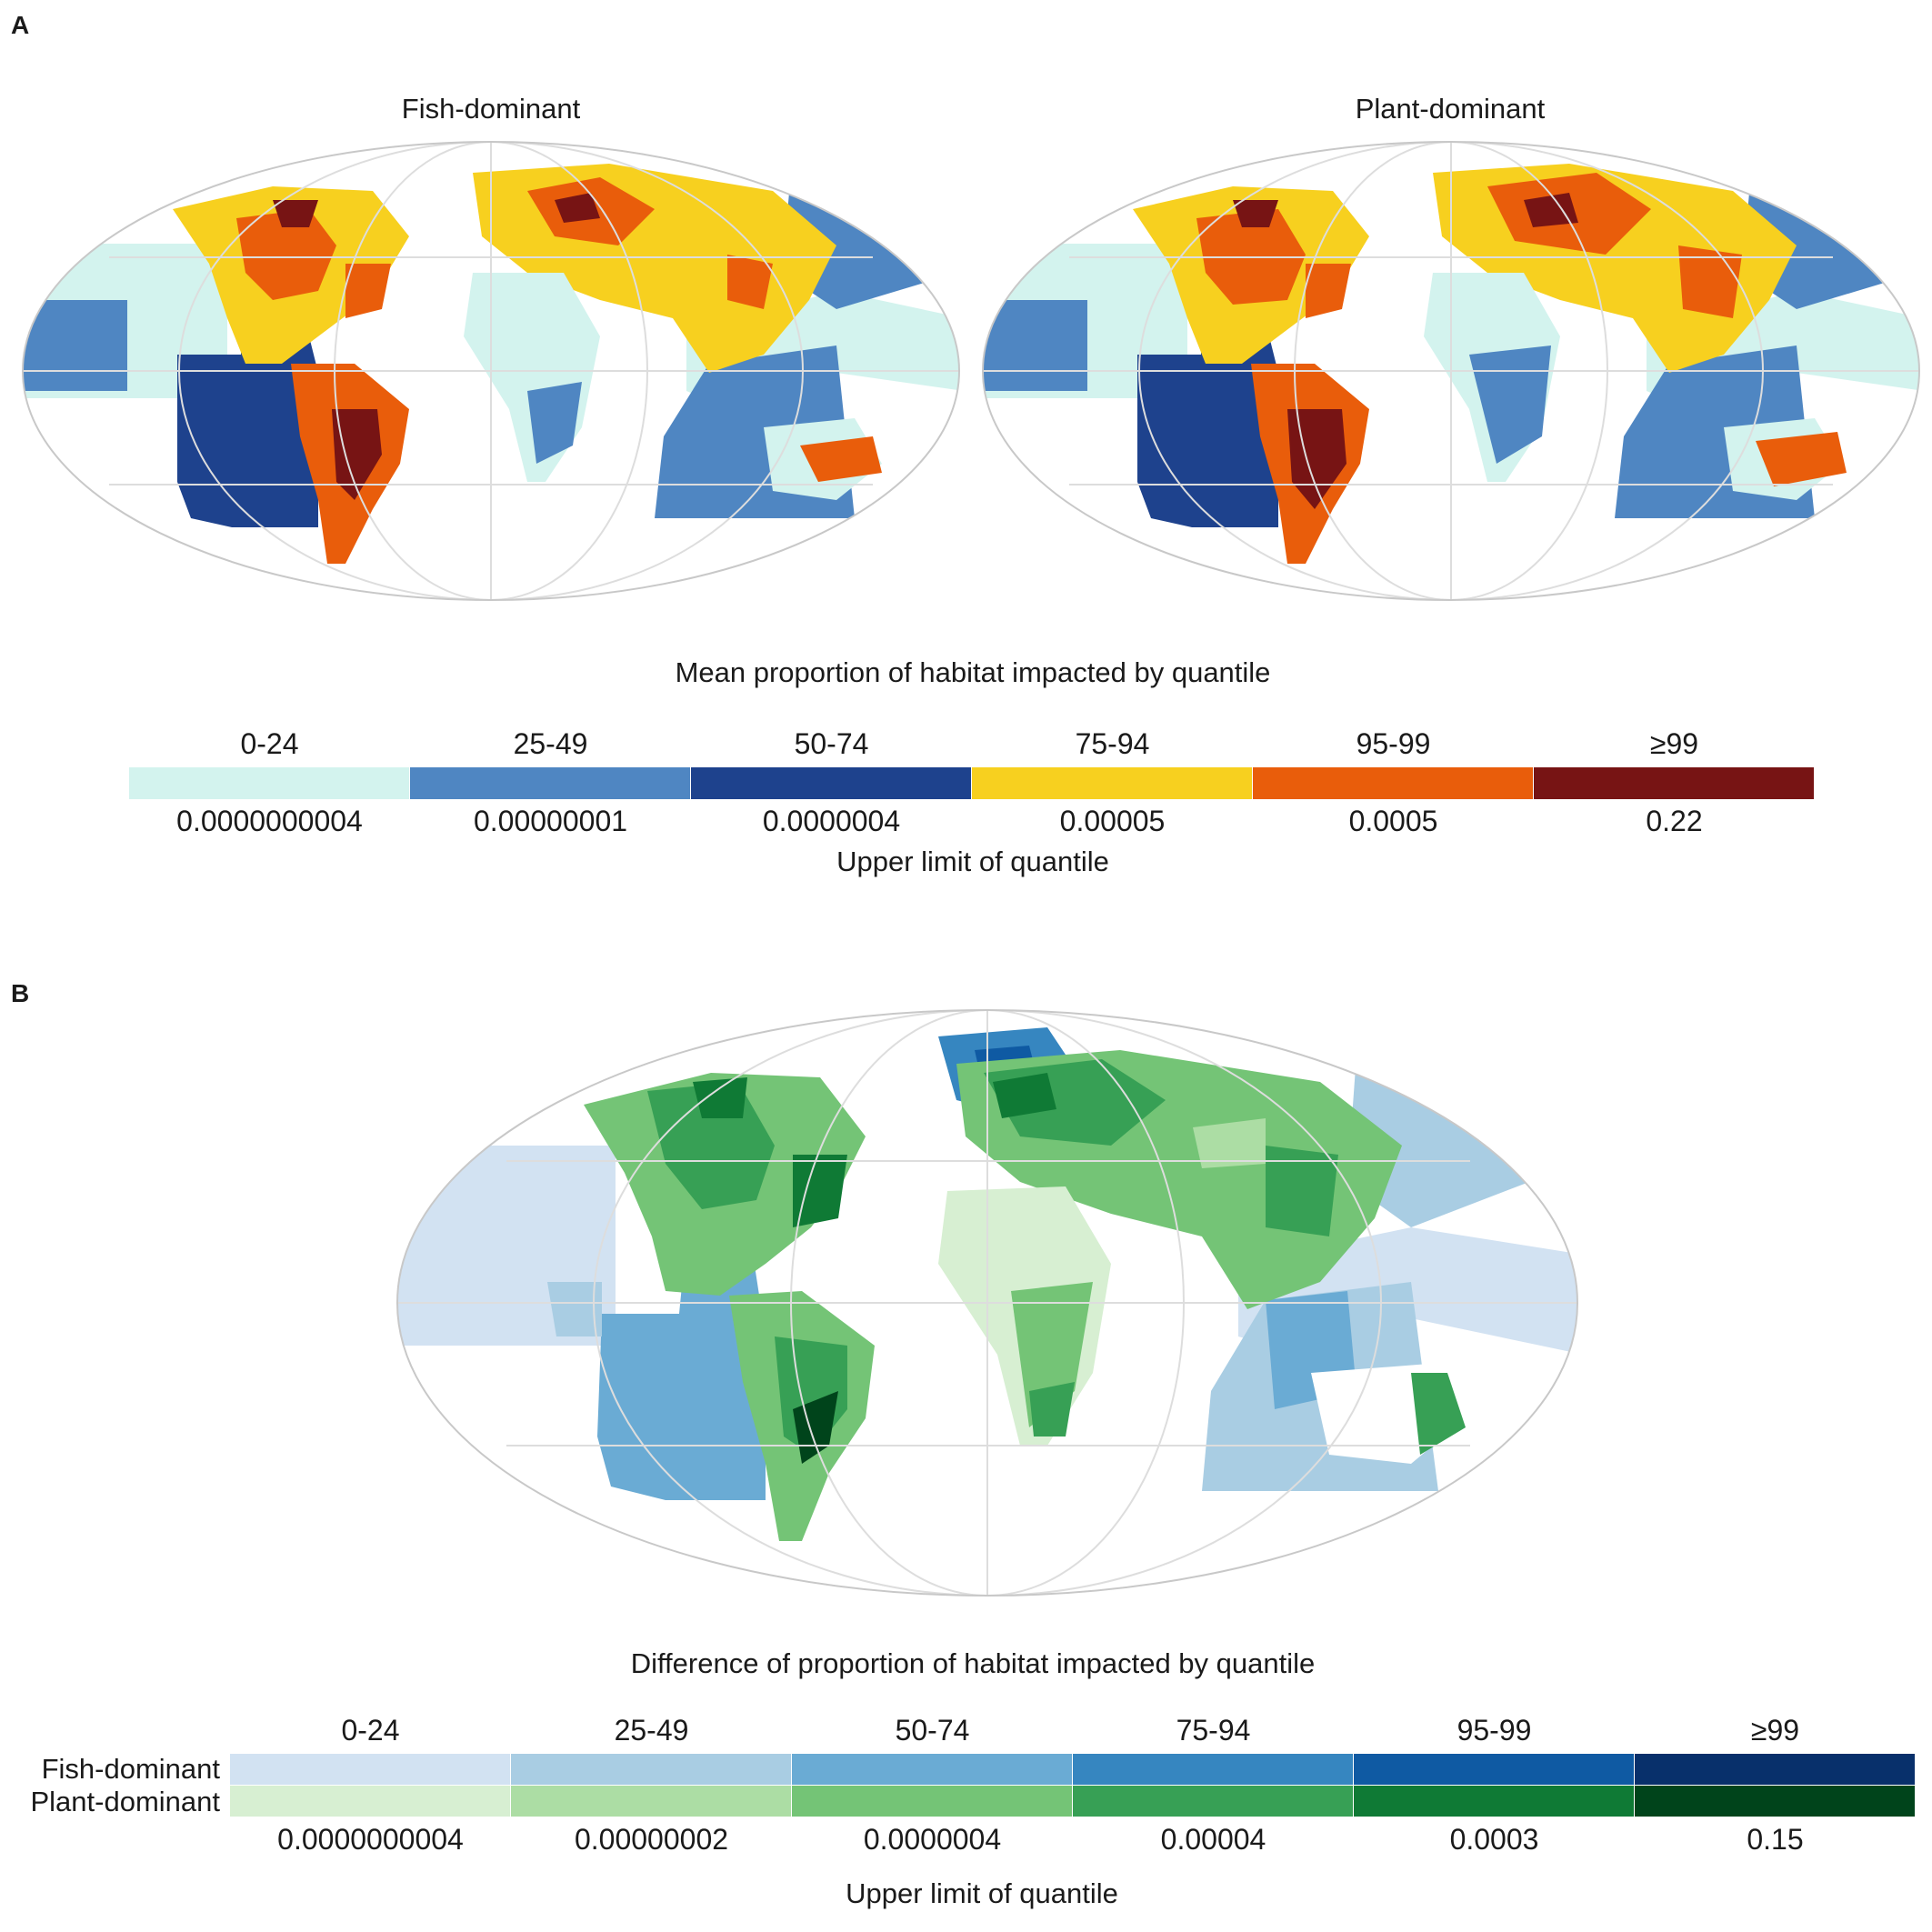 Image resolution: width=1932 pixels, height=1932 pixels. I want to click on legend-b-upper-limit-label: 0.00004, so click(1213, 1839).